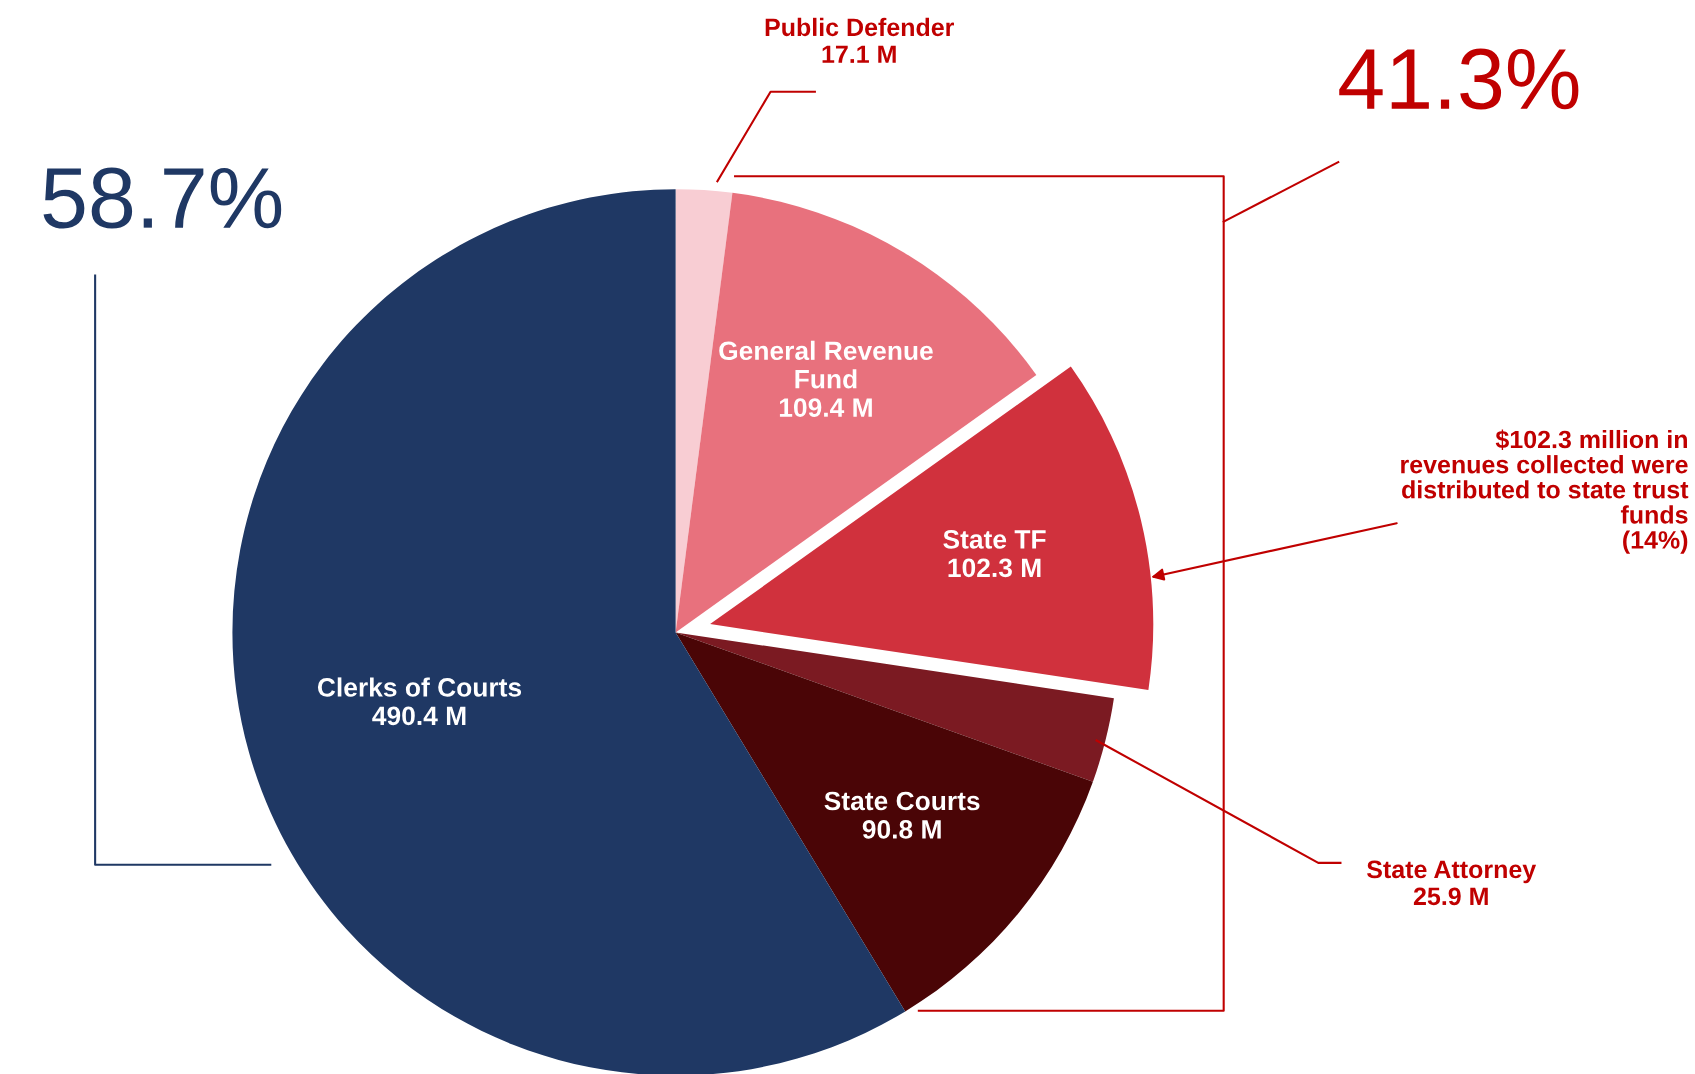 This screenshot has width=1695, height=1074. Describe the element at coordinates (162, 198) in the screenshot. I see `text: 58.7%` at that location.